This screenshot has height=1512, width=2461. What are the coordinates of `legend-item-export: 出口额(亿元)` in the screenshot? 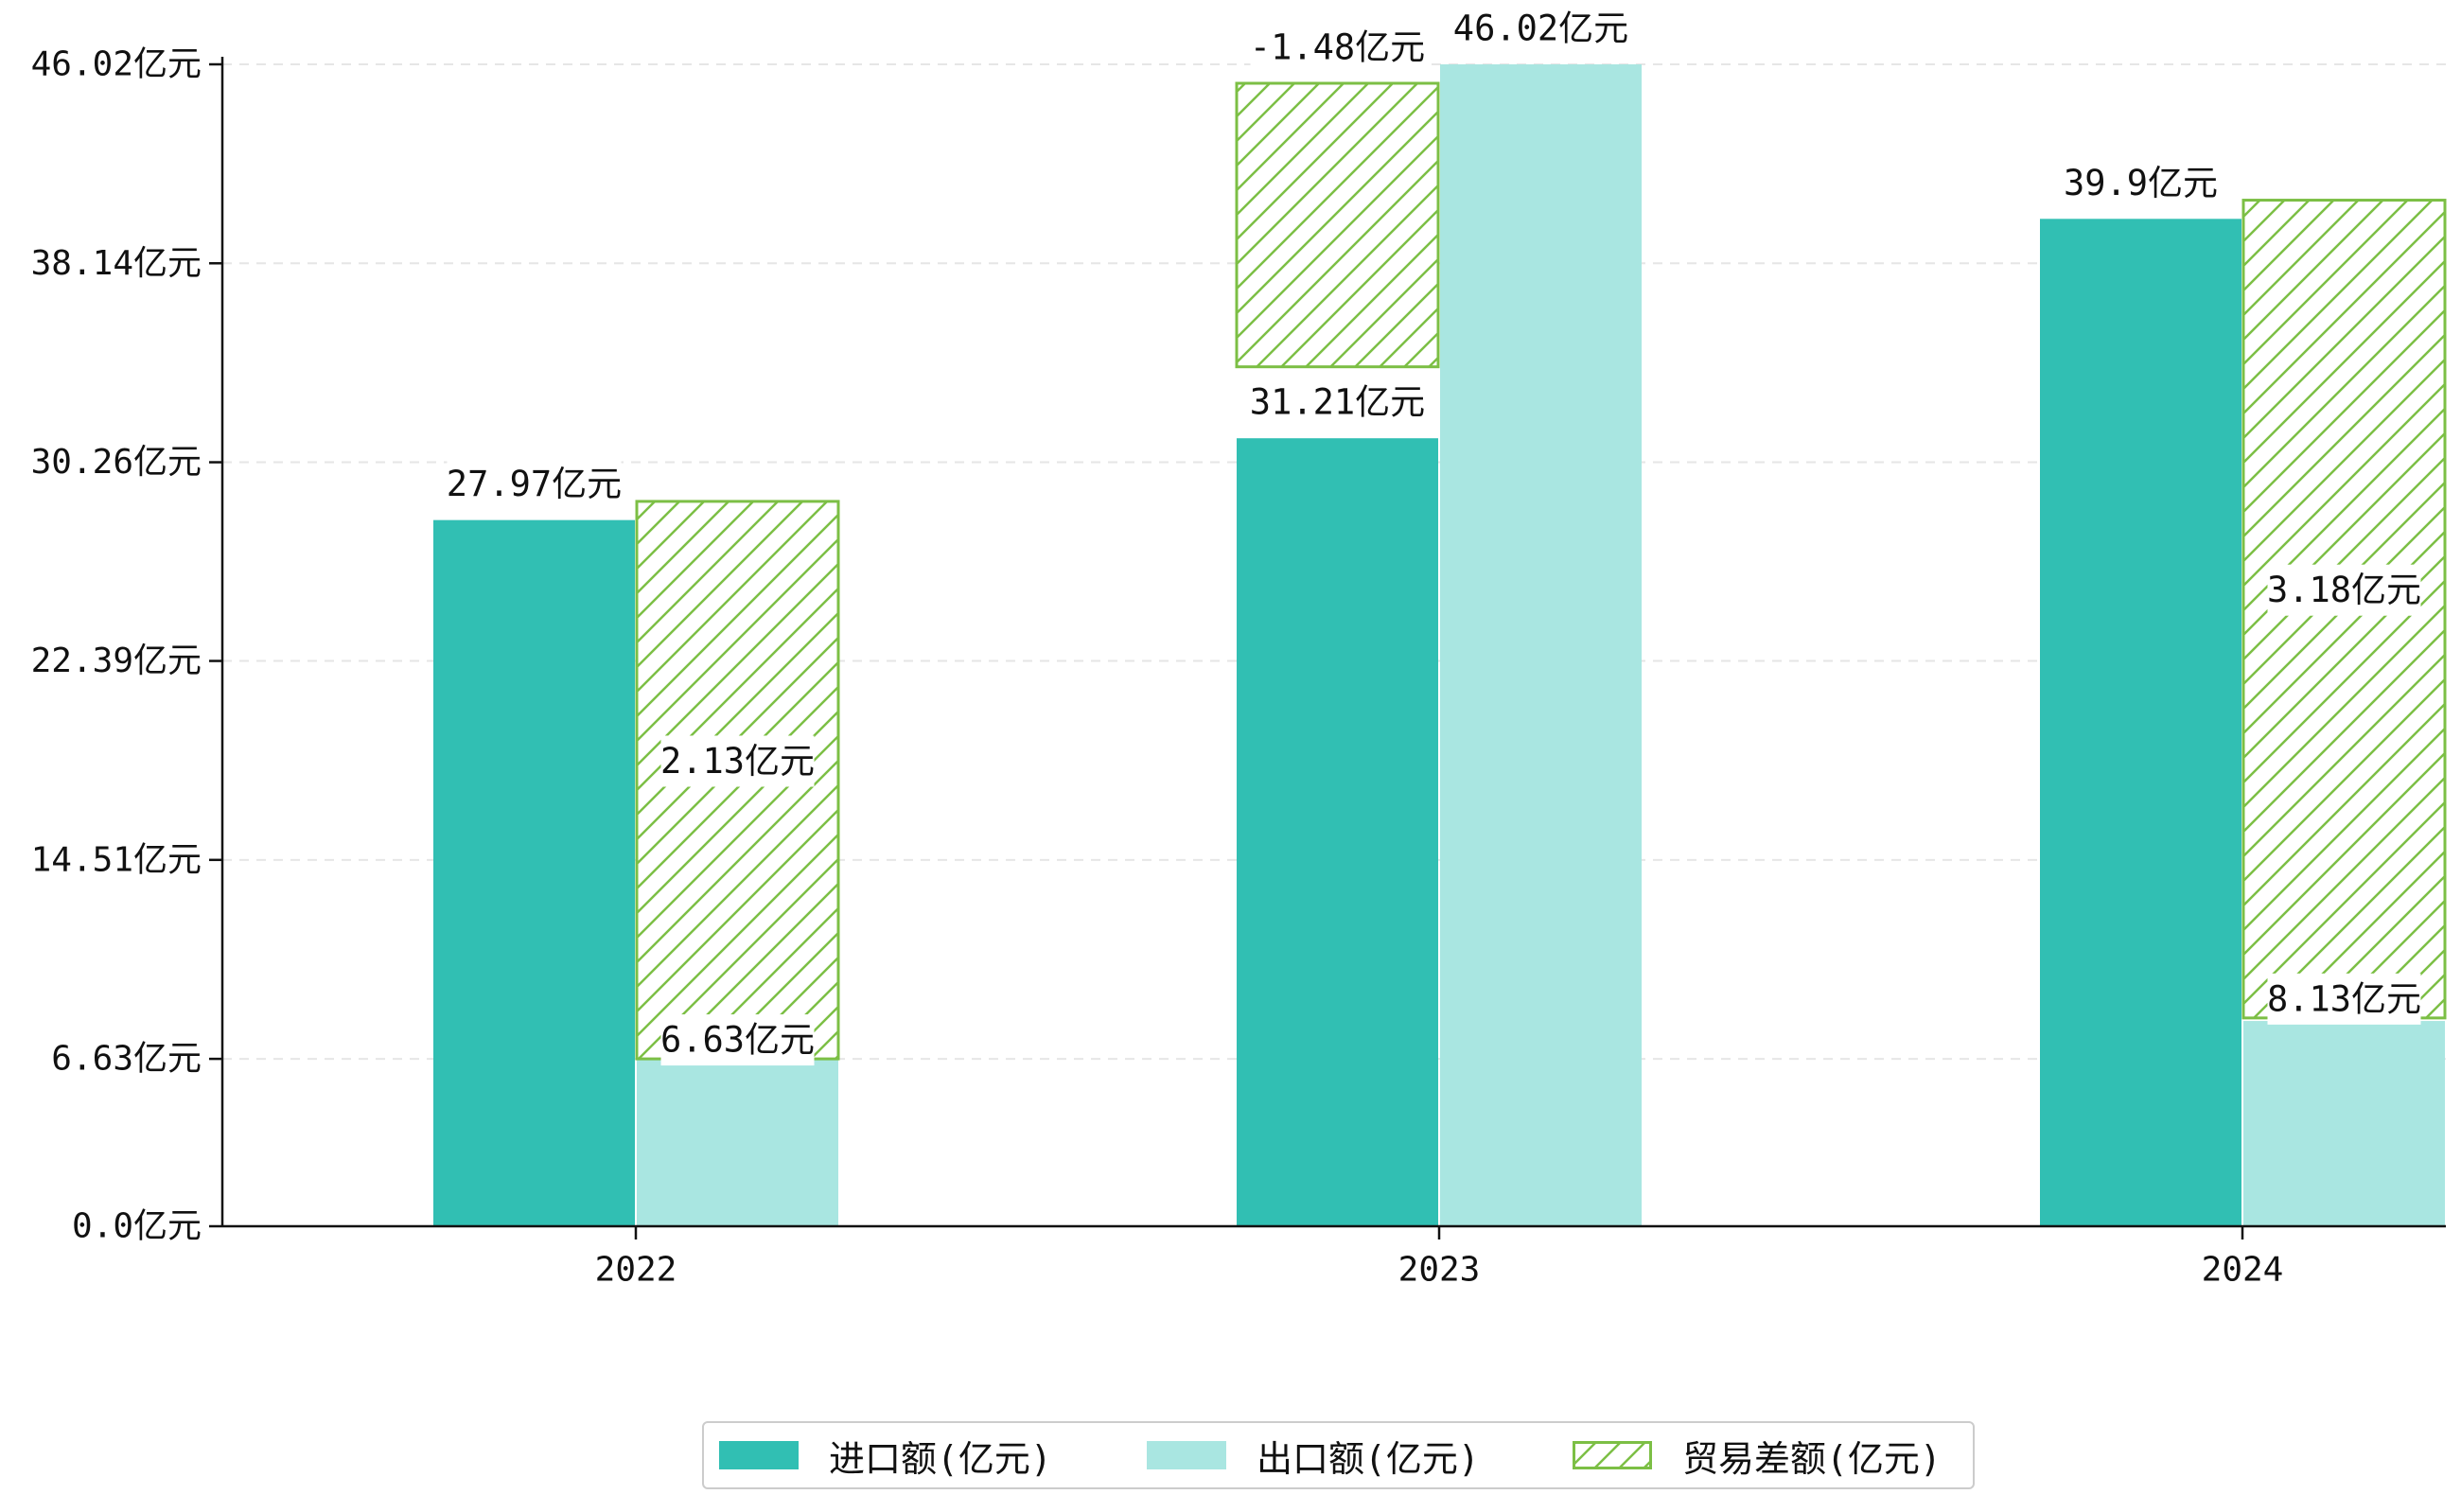 It's located at (1313, 1455).